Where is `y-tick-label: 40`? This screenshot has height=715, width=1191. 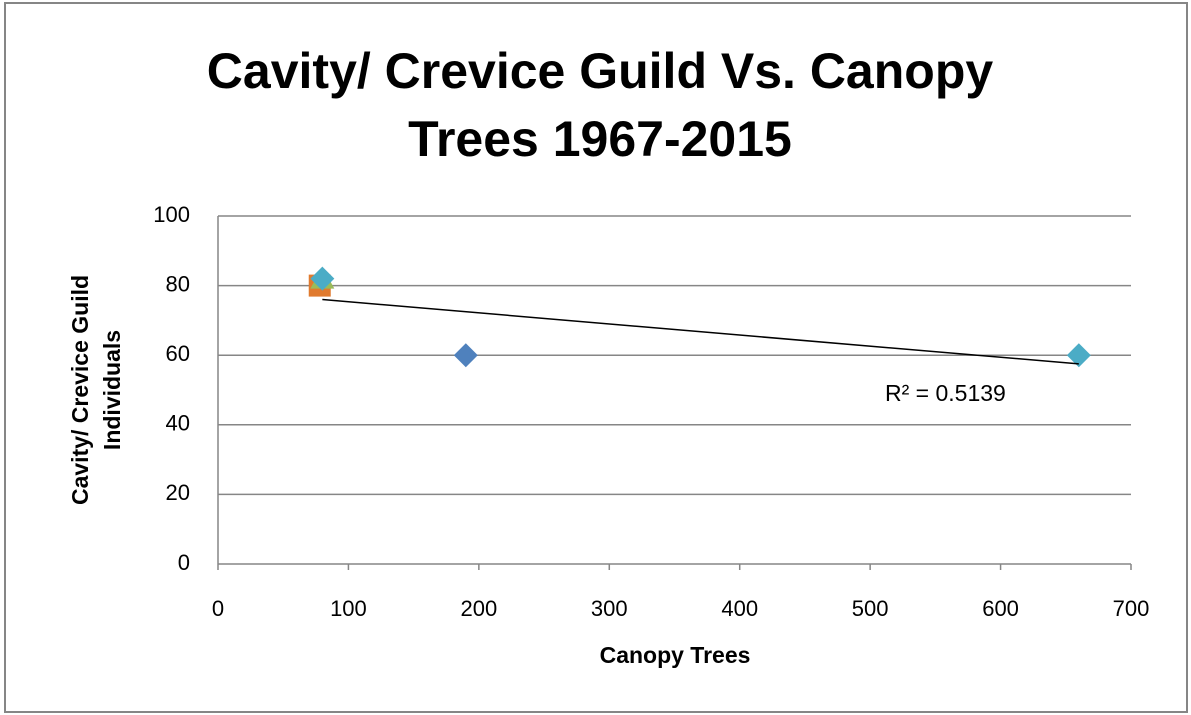
y-tick-label: 40 is located at coordinates (178, 423).